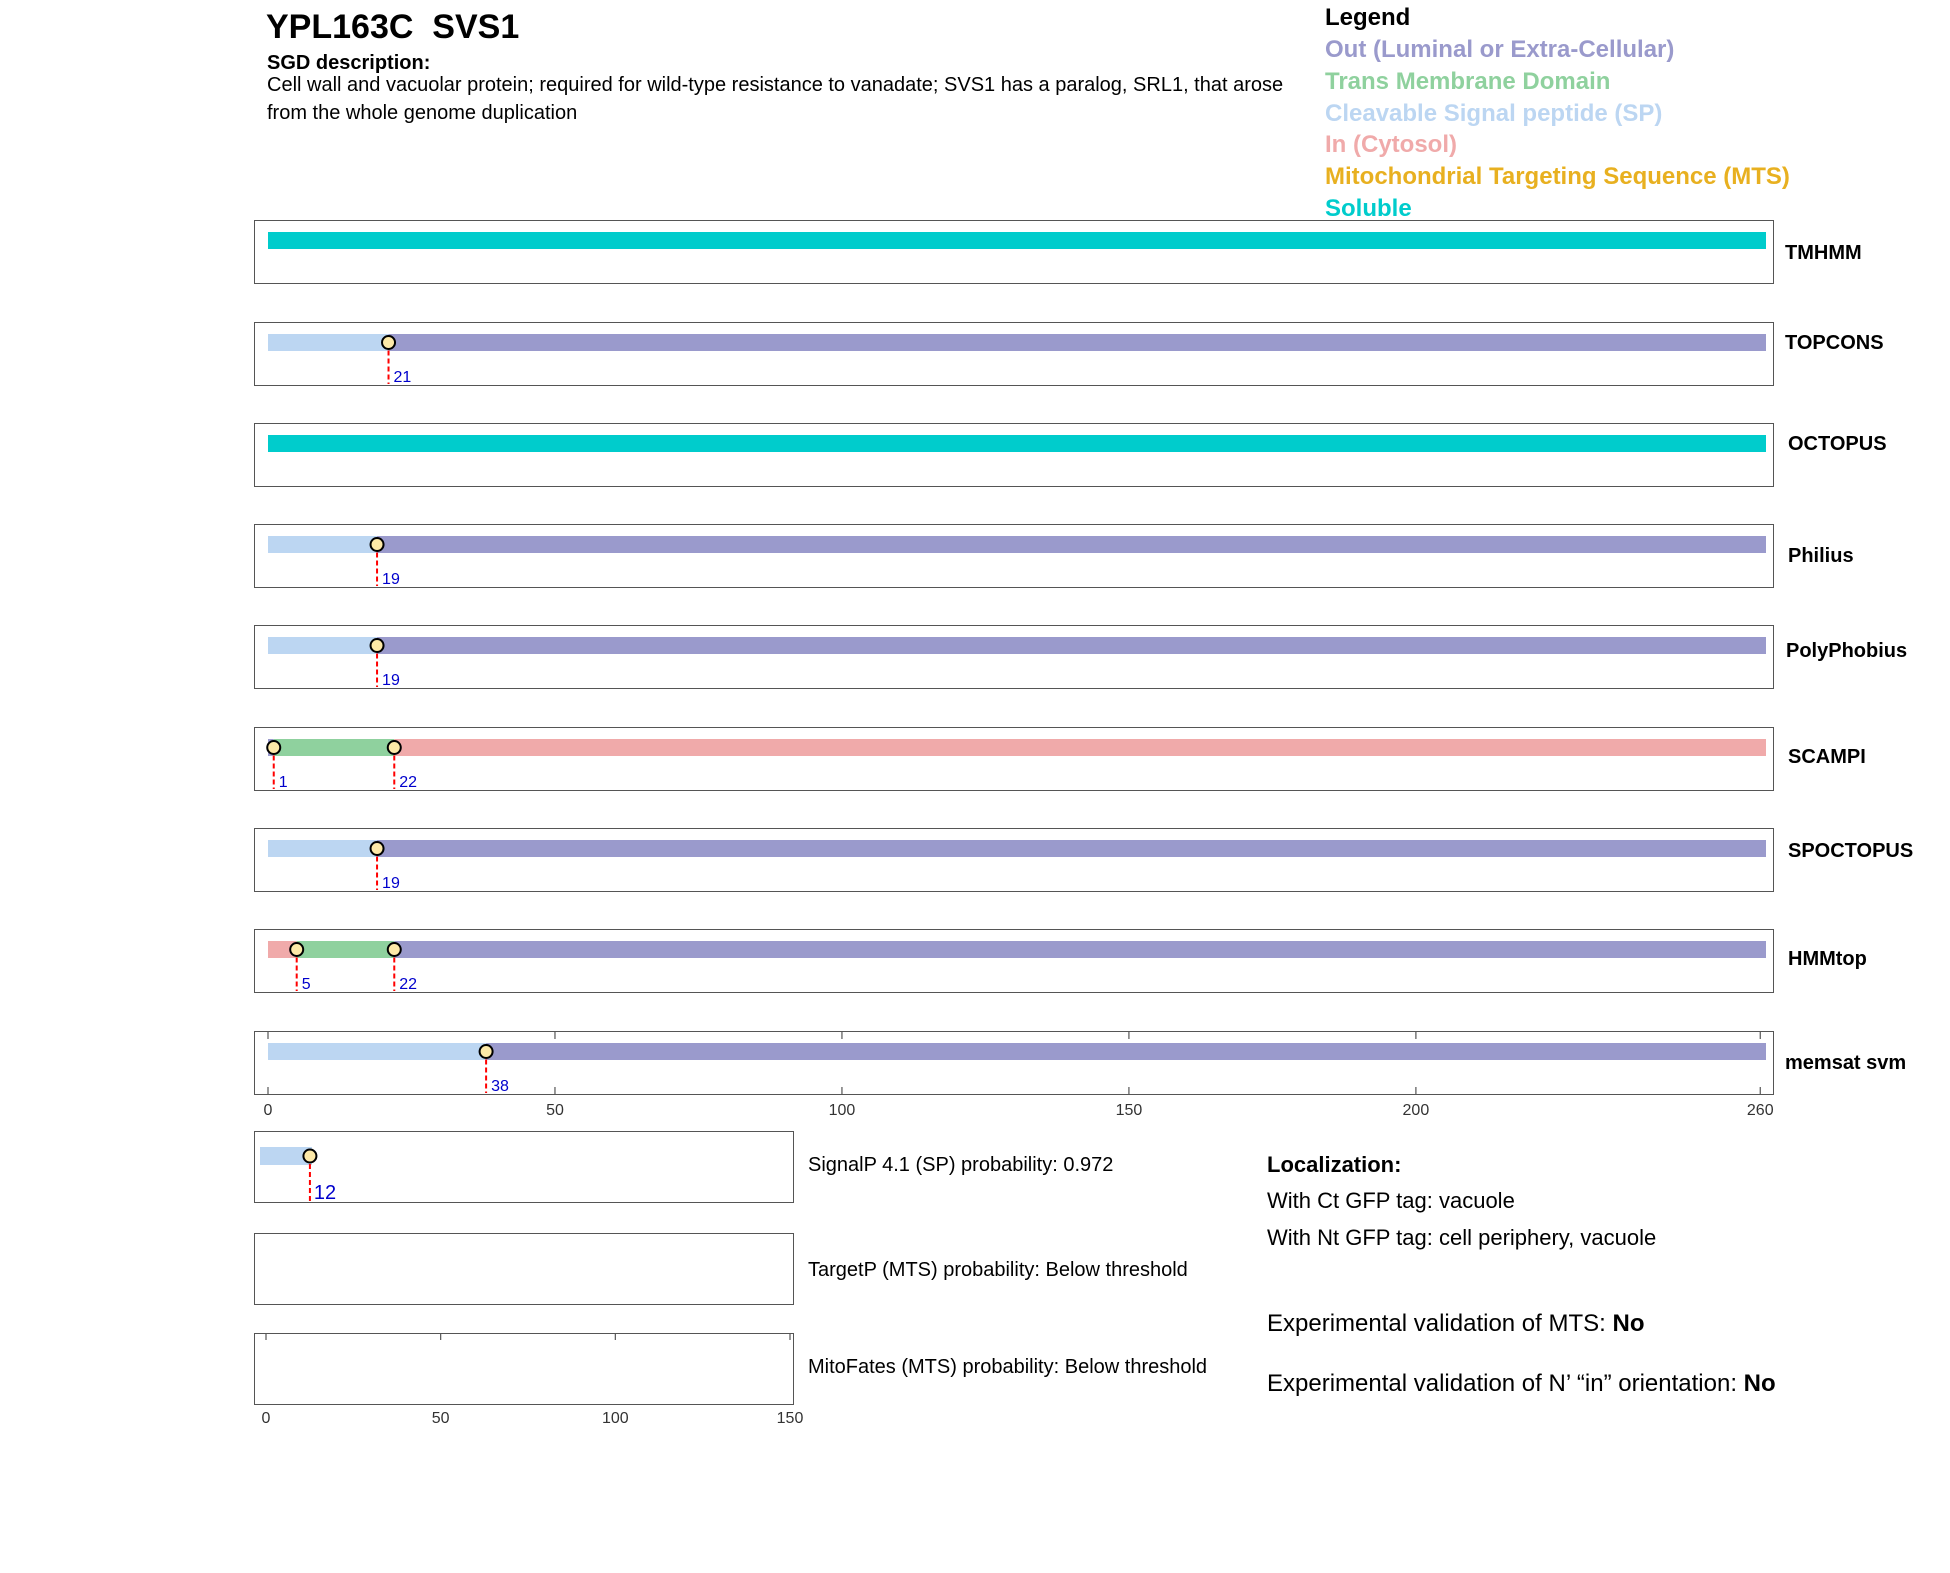  Describe the element at coordinates (1014, 1063) in the screenshot. I see `track-box-memsat-svm` at that location.